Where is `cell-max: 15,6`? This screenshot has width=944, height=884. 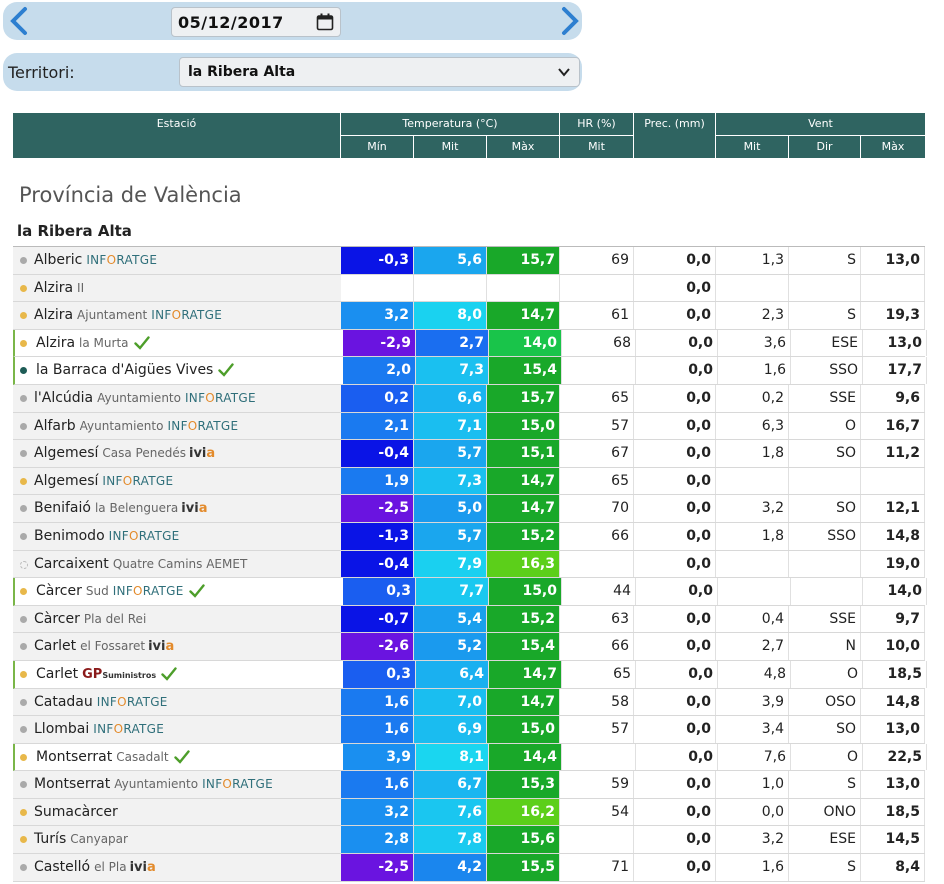 cell-max: 15,6 is located at coordinates (523, 840).